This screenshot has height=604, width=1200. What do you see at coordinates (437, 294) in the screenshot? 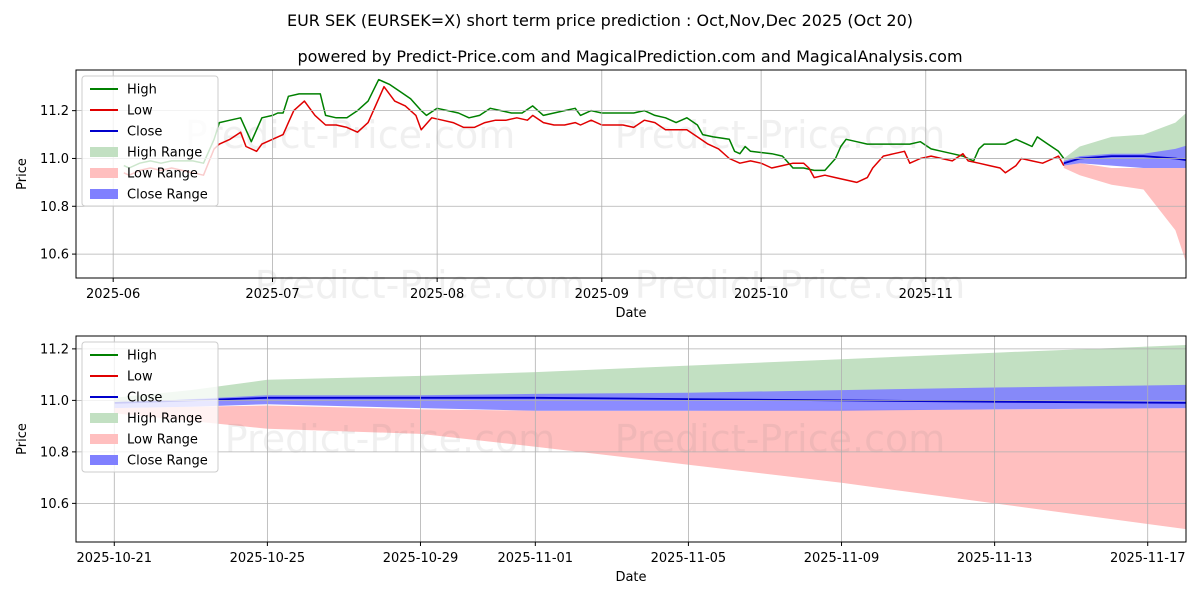
I see `x-tick-label: 2025-08` at bounding box center [437, 294].